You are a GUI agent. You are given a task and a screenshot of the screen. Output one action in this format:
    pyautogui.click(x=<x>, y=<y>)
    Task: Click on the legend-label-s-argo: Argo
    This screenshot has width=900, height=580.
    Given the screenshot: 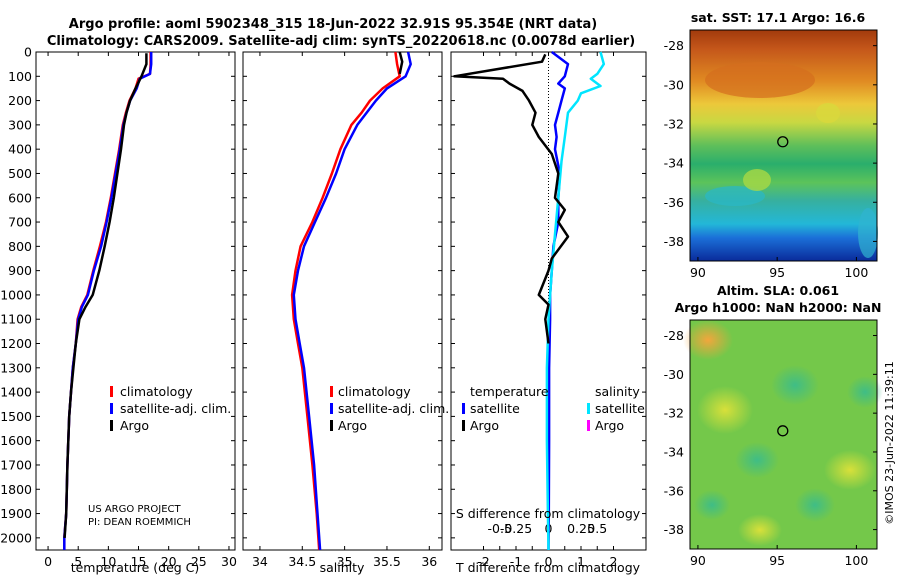 What is the action you would take?
    pyautogui.click(x=609, y=425)
    